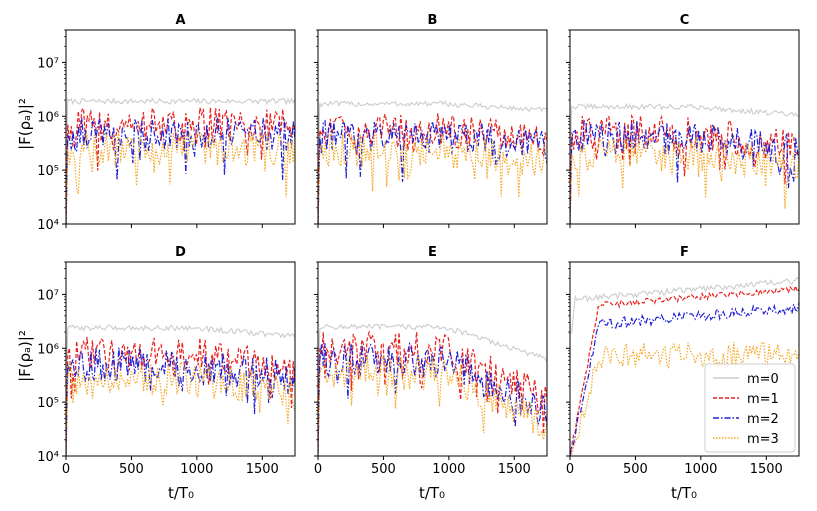 The width and height of the screenshot is (817, 511). What do you see at coordinates (180, 407) in the screenshot?
I see `series-m3-line-d` at bounding box center [180, 407].